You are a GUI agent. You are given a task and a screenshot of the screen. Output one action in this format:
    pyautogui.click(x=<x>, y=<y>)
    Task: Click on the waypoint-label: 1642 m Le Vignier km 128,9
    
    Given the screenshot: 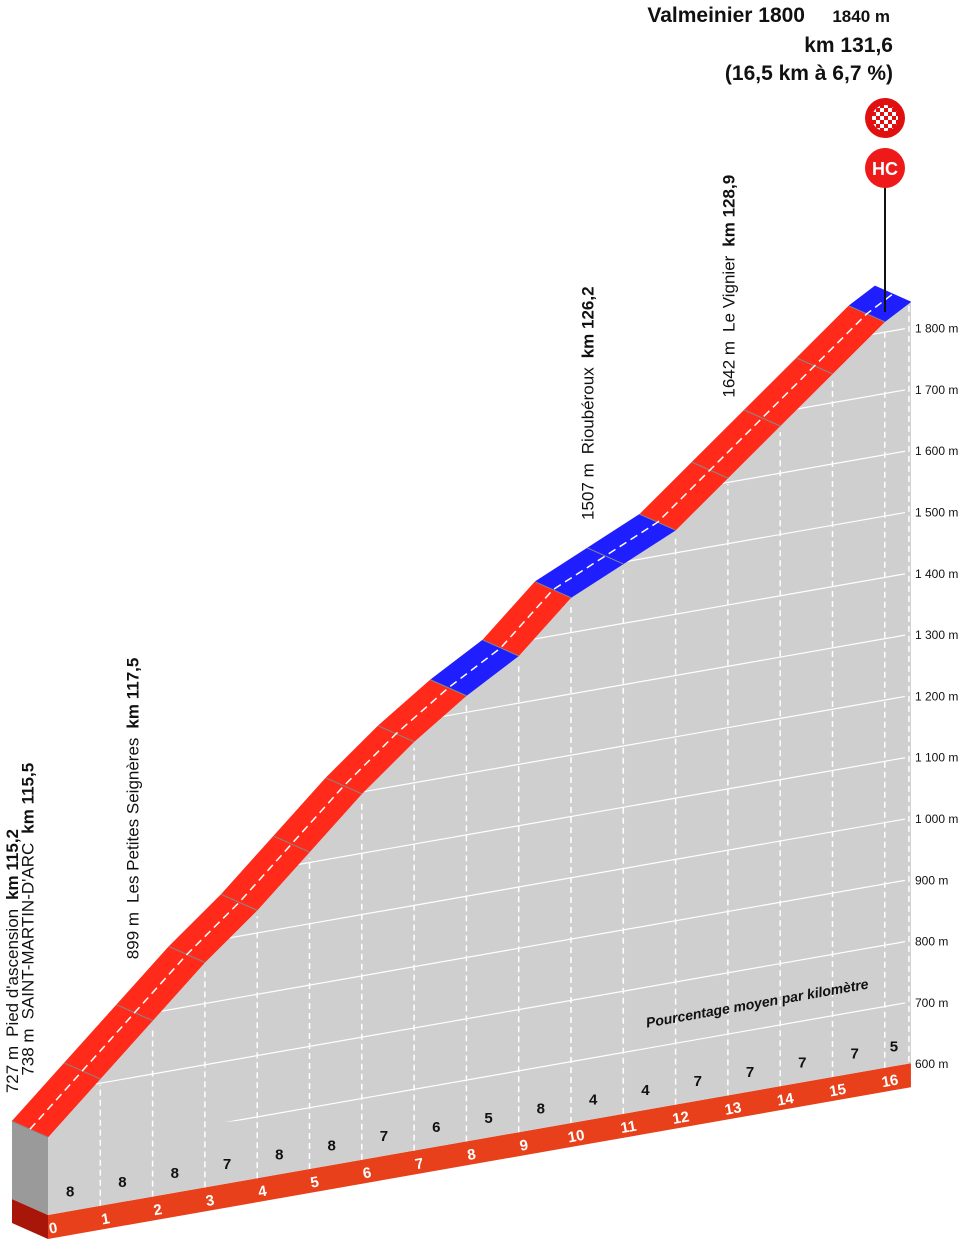 What is the action you would take?
    pyautogui.click(x=729, y=286)
    